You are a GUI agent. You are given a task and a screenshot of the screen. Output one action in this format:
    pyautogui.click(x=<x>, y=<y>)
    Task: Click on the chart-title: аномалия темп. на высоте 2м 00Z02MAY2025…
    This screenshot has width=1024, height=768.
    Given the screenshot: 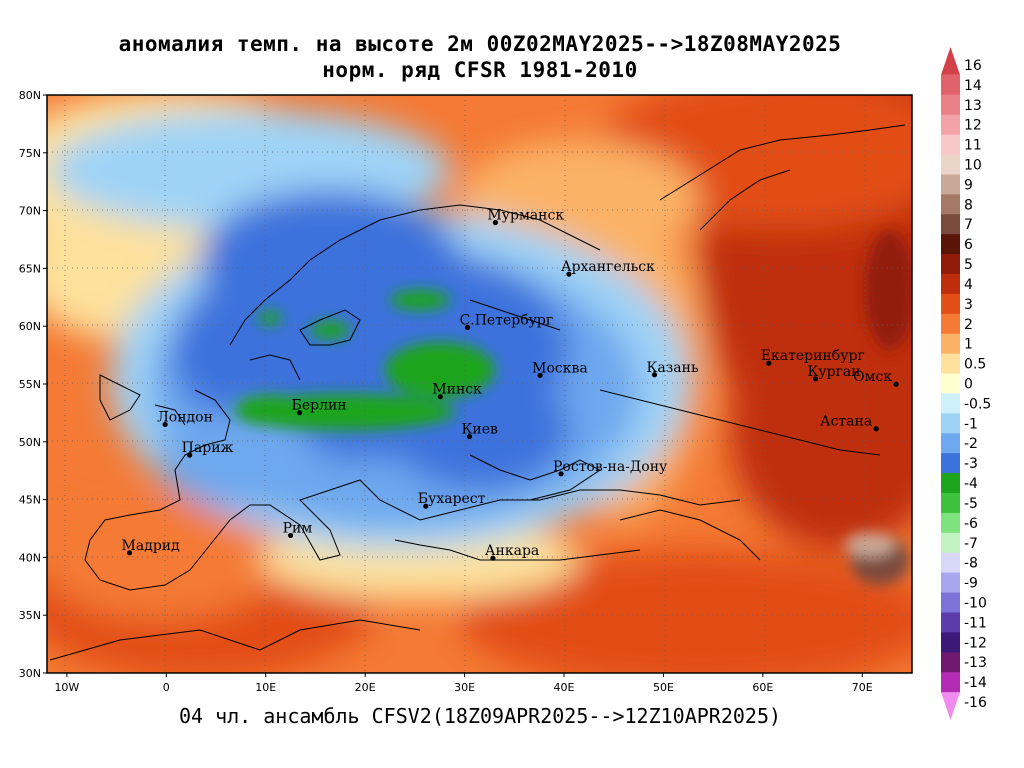 What is the action you would take?
    pyautogui.click(x=480, y=44)
    